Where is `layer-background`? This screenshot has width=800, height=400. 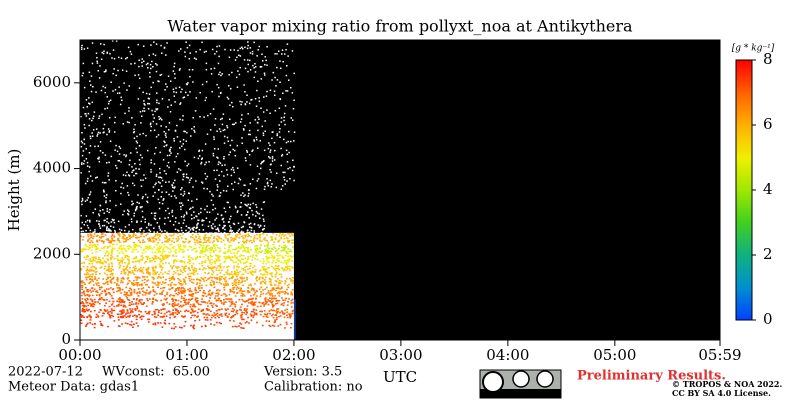 layer-background is located at coordinates (187, 286).